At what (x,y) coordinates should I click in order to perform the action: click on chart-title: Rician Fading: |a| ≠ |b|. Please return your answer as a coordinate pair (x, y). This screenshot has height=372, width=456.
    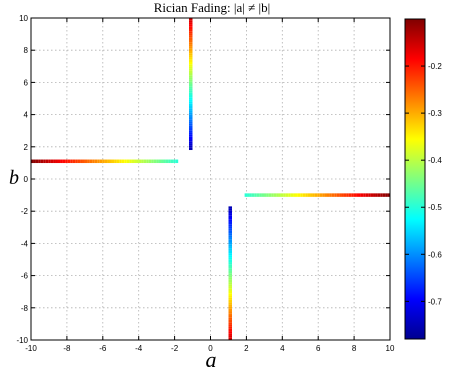
    Looking at the image, I should click on (212, 7).